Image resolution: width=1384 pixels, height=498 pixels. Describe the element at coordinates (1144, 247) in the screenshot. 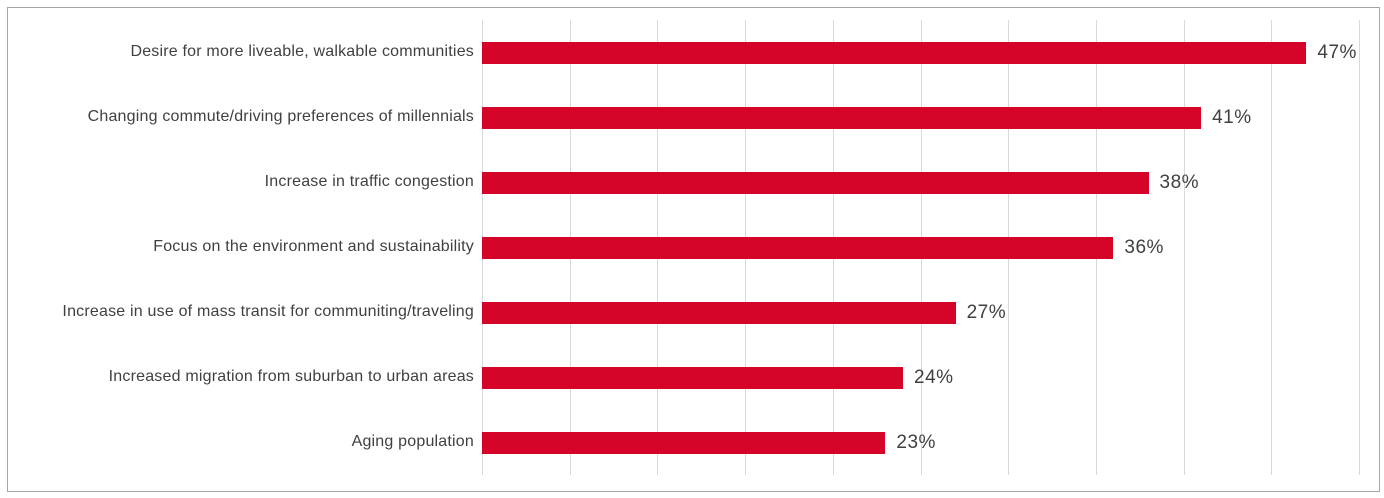

I see `data-label: 36%` at that location.